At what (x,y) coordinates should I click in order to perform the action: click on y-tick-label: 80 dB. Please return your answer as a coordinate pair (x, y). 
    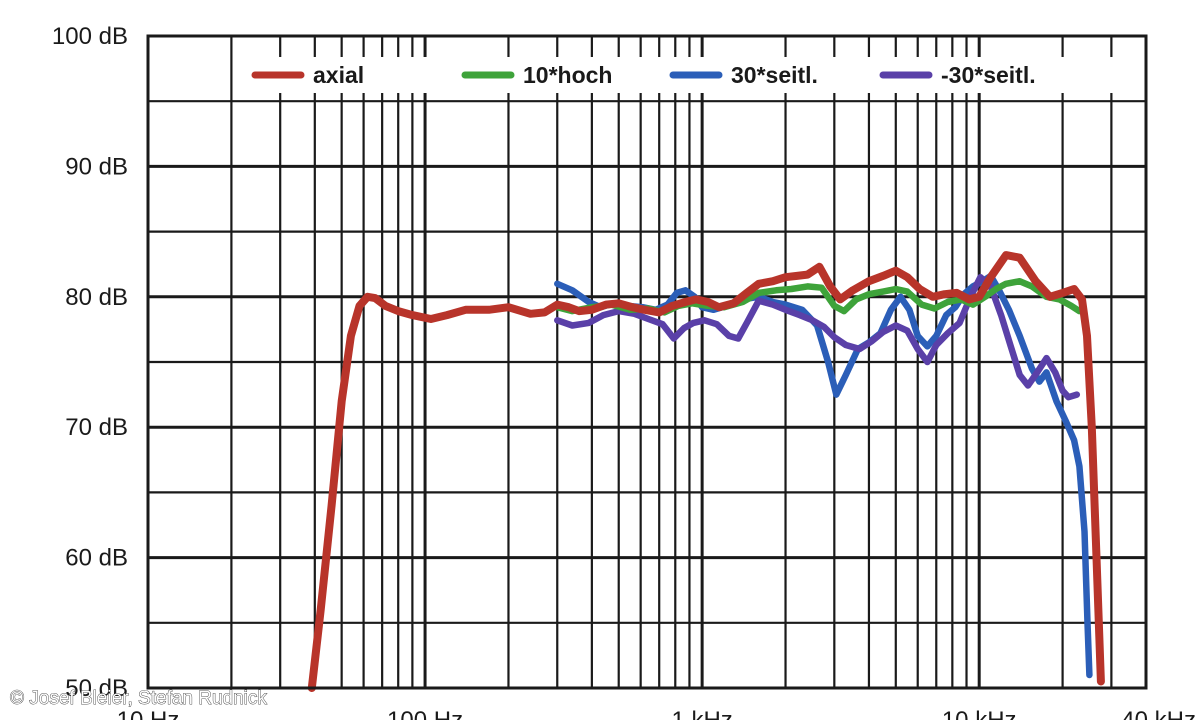
    Looking at the image, I should click on (96, 297).